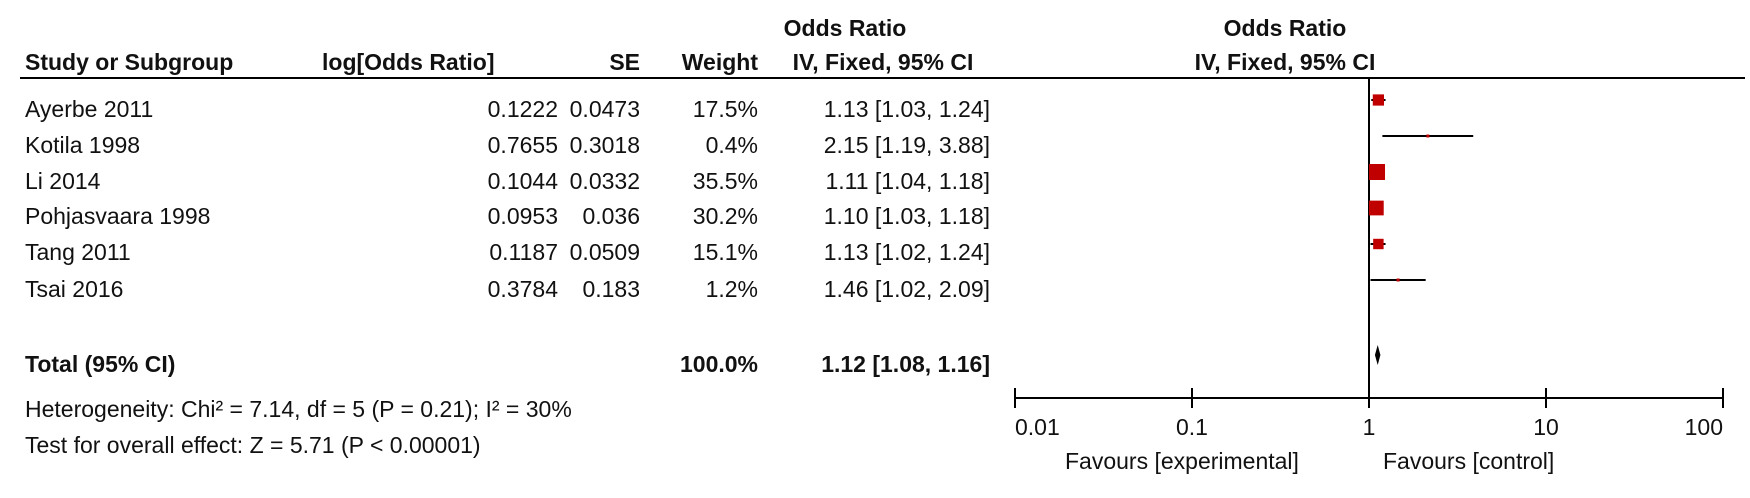 The image size is (1750, 498). I want to click on study-se: 0.0509, so click(604, 252).